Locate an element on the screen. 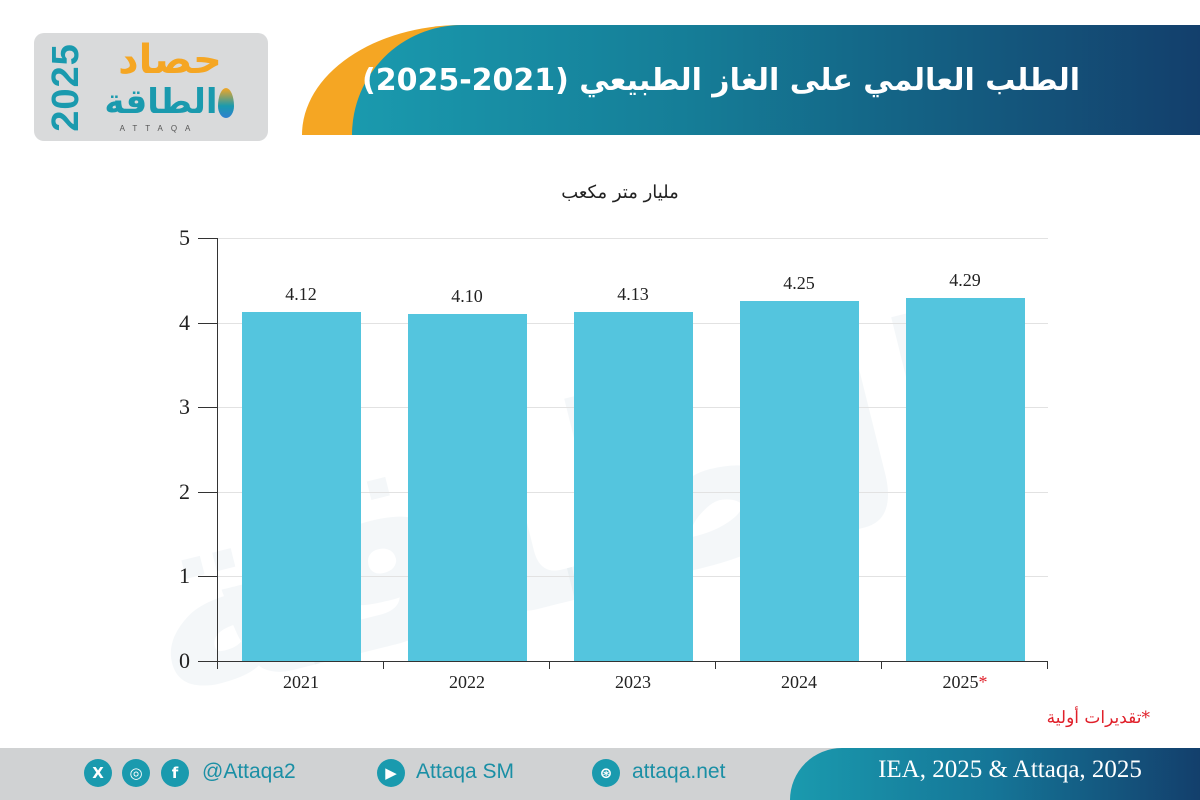 This screenshot has height=800, width=1200. source-text: IEA, 2025 & Attaqa, 2025 is located at coordinates (1010, 769).